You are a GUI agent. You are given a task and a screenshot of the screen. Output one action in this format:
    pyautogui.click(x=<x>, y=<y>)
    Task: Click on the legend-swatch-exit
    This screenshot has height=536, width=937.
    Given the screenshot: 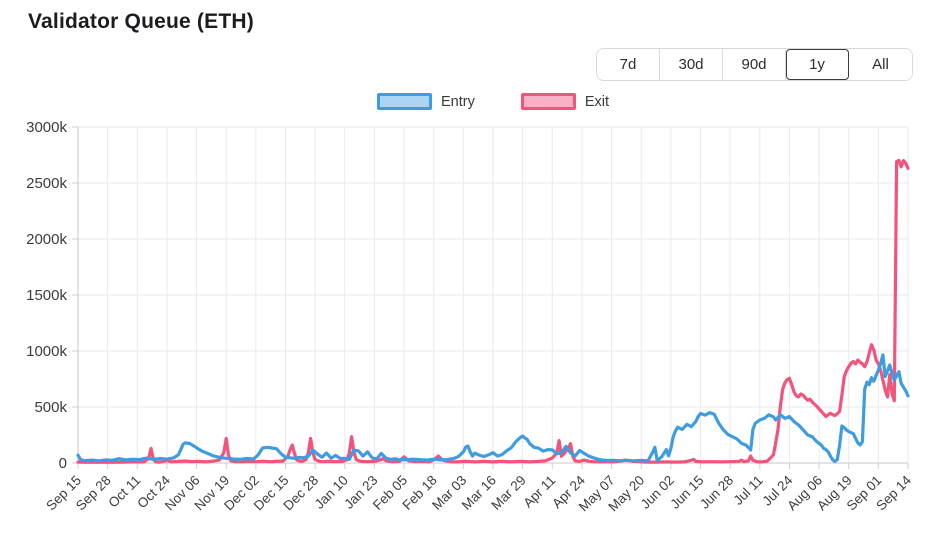 What is the action you would take?
    pyautogui.click(x=548, y=101)
    